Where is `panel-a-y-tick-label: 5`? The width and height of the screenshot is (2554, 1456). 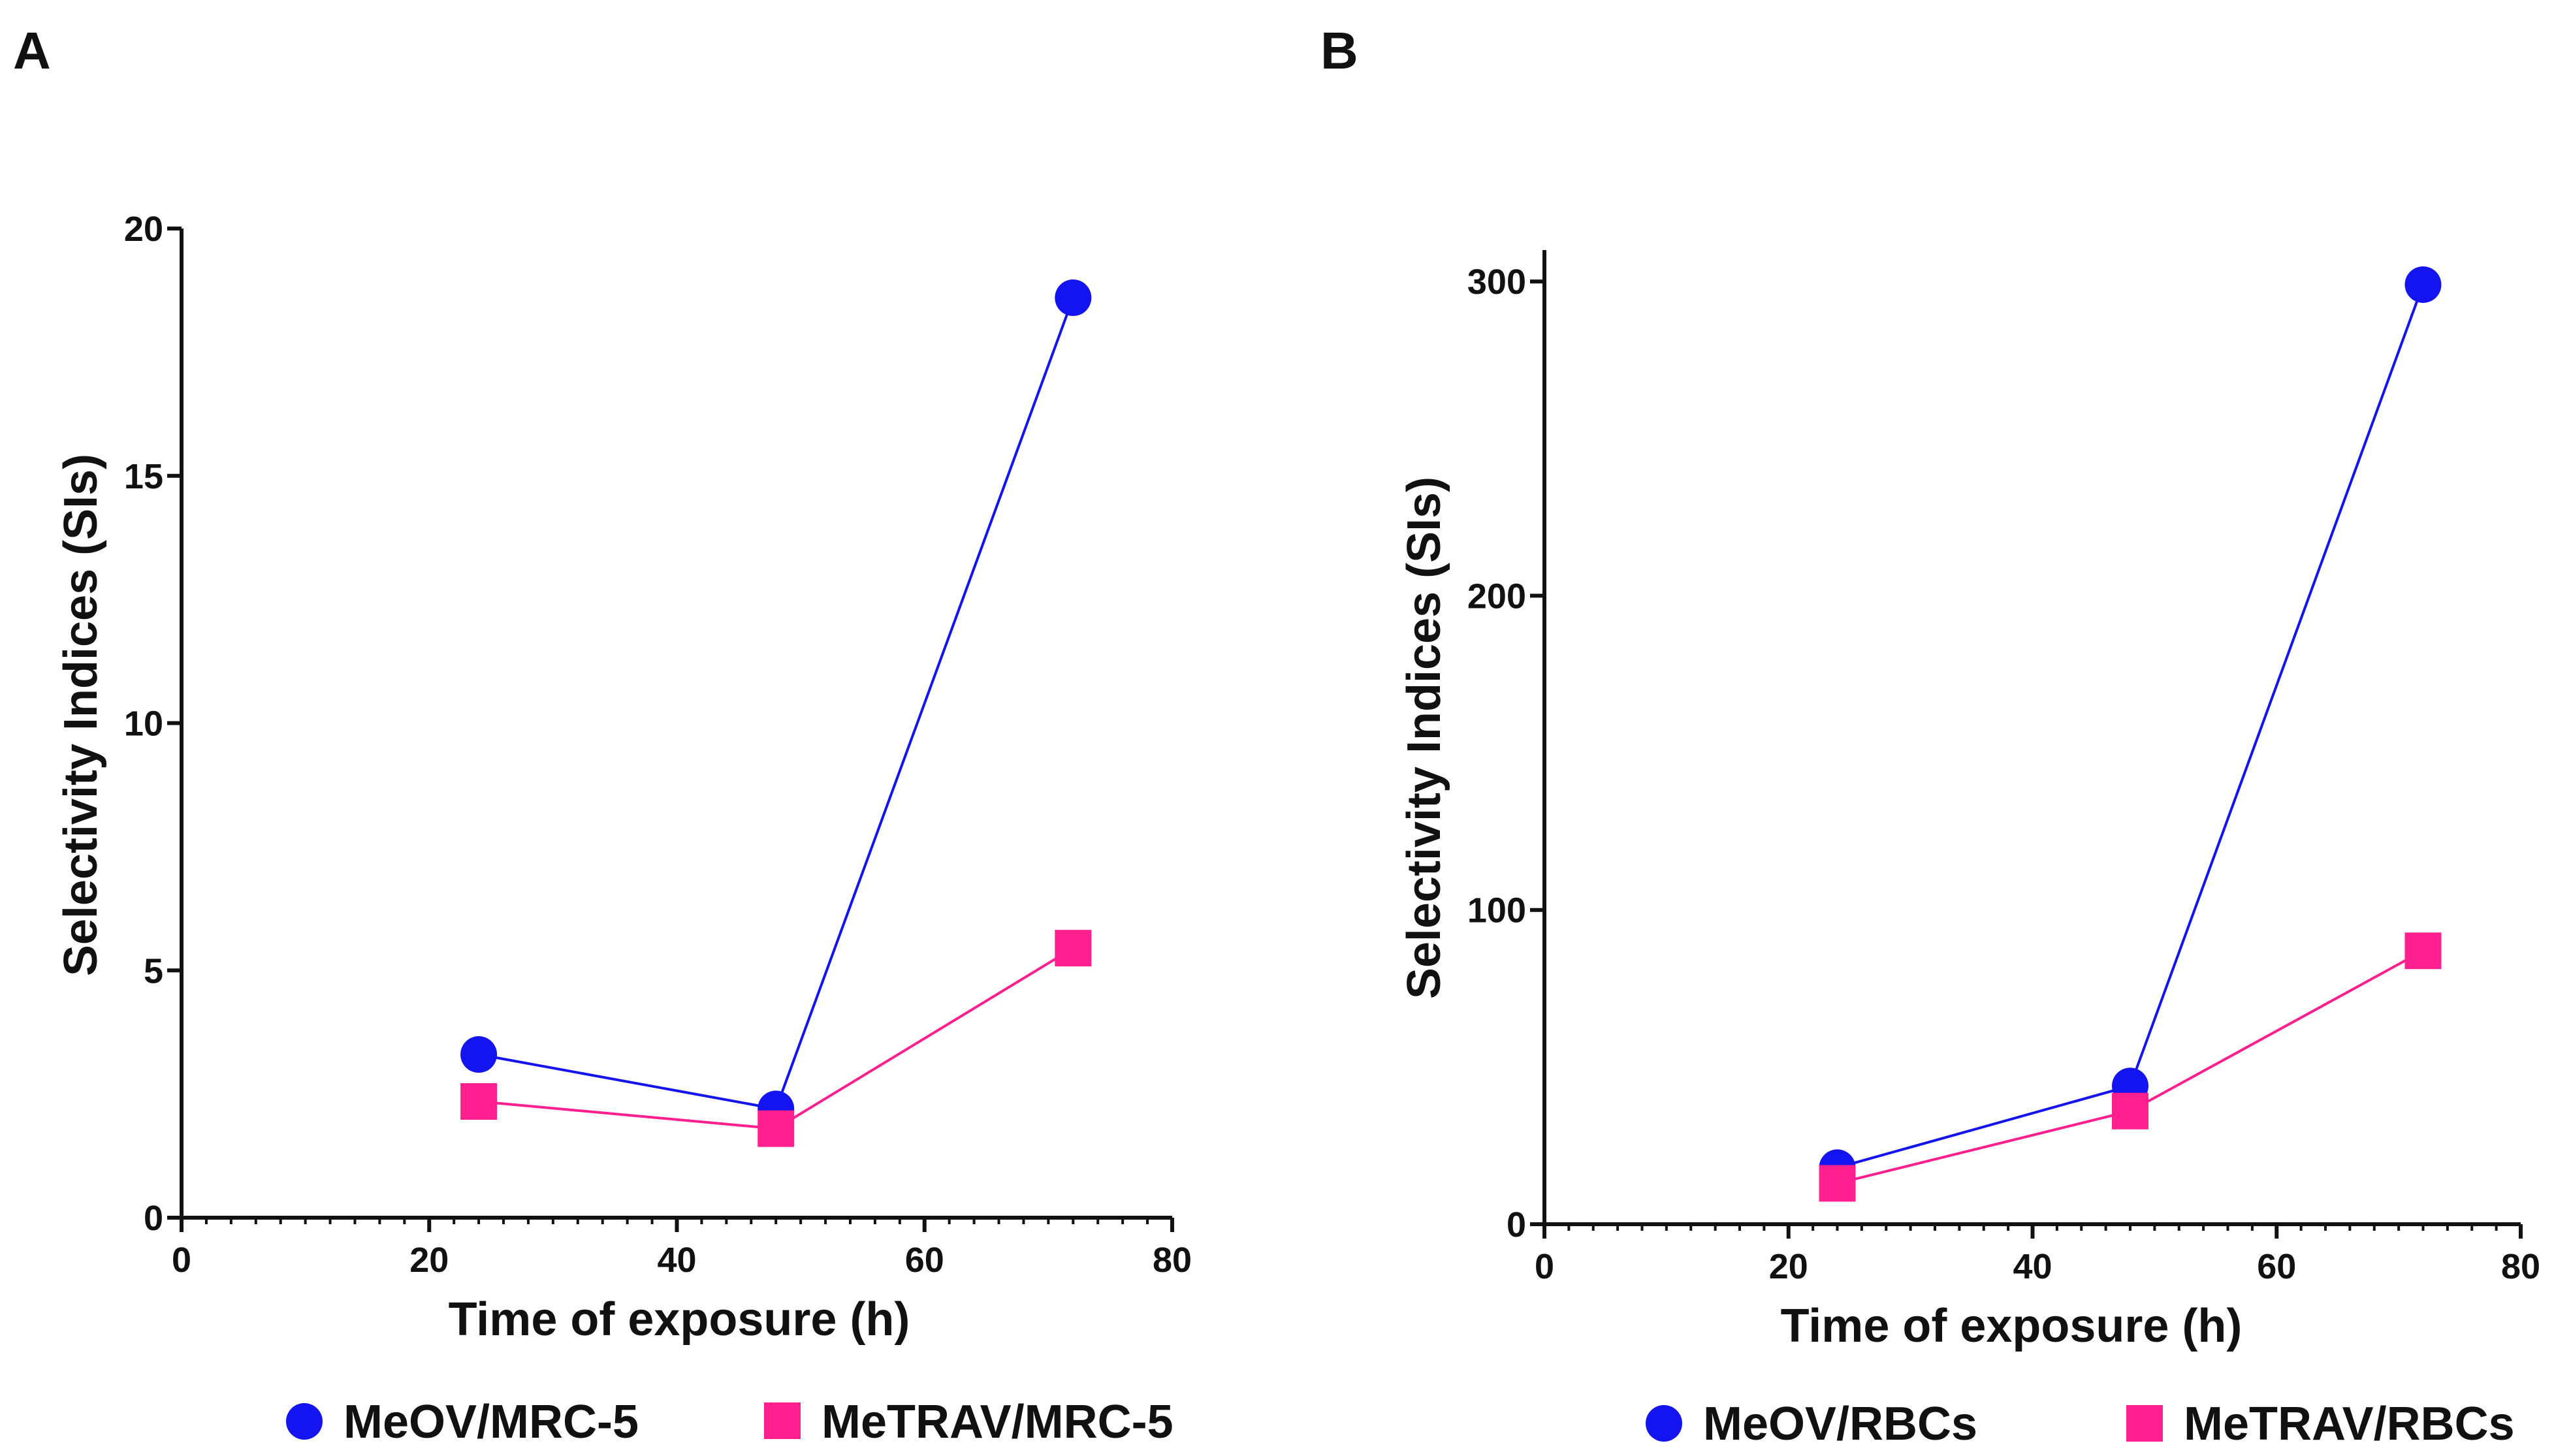
panel-a-y-tick-label: 5 is located at coordinates (153, 971).